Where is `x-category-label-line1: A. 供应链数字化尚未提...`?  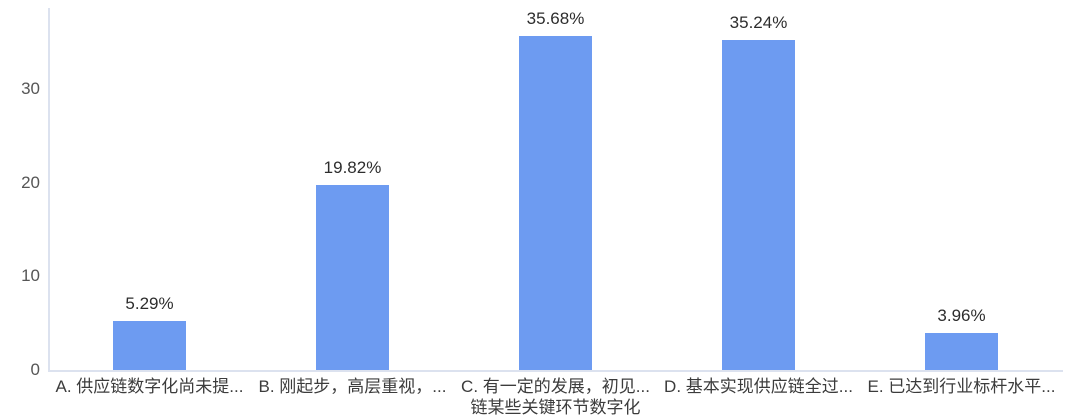 x-category-label-line1: A. 供应链数字化尚未提... is located at coordinates (149, 386).